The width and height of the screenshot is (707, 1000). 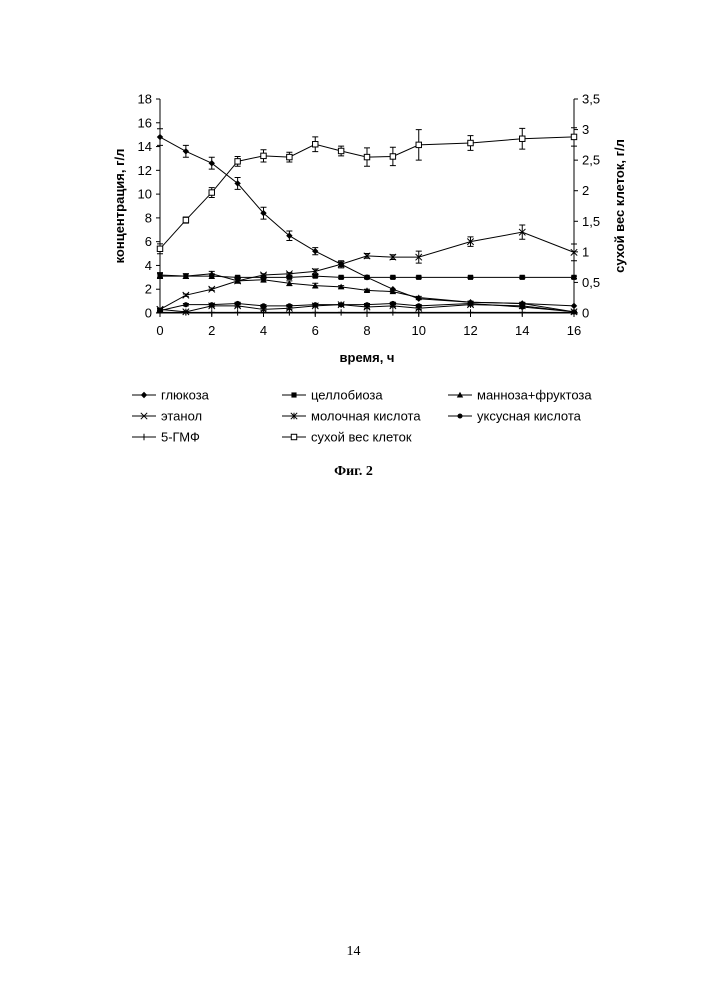 I want to click on legend-label: целлобиоза, so click(x=347, y=395).